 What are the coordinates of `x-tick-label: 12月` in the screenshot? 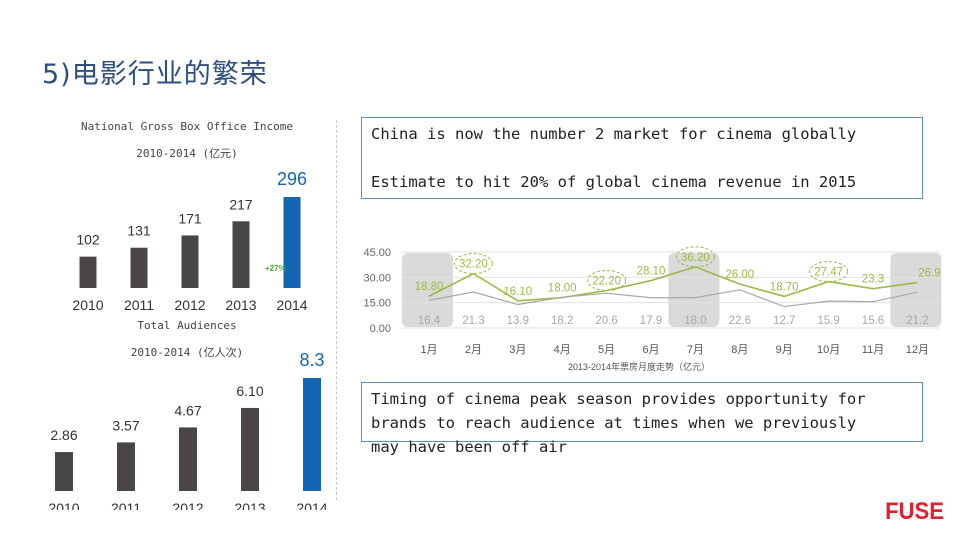 It's located at (917, 350).